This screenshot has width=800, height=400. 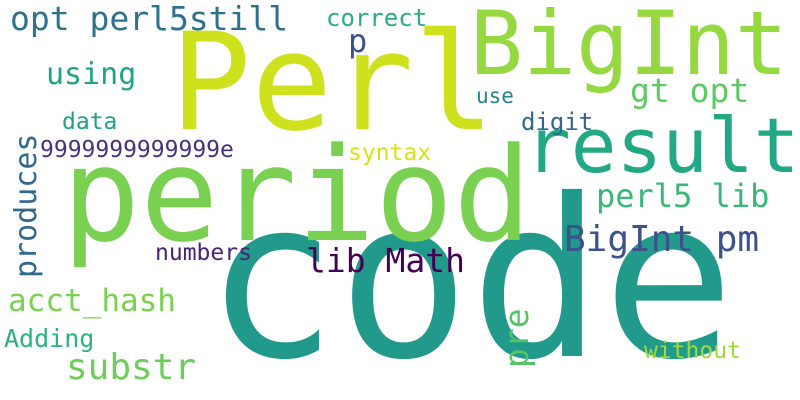 I want to click on word-opt-perl5still: opt perl5still, so click(x=149, y=19).